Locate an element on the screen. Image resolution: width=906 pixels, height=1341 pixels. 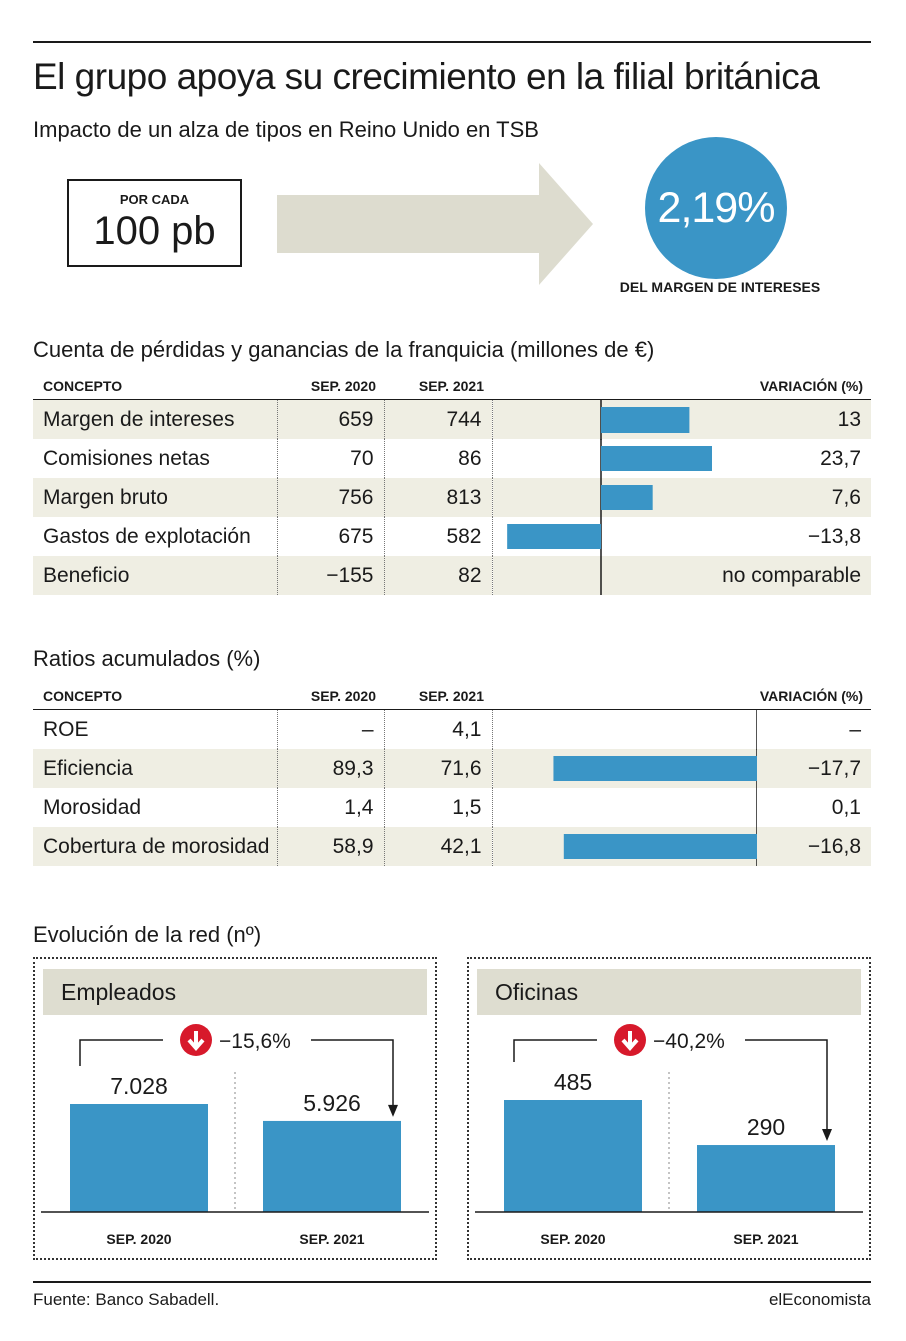
table-row: Gastos de explotación 675 582 −13,8 is located at coordinates (452, 536).